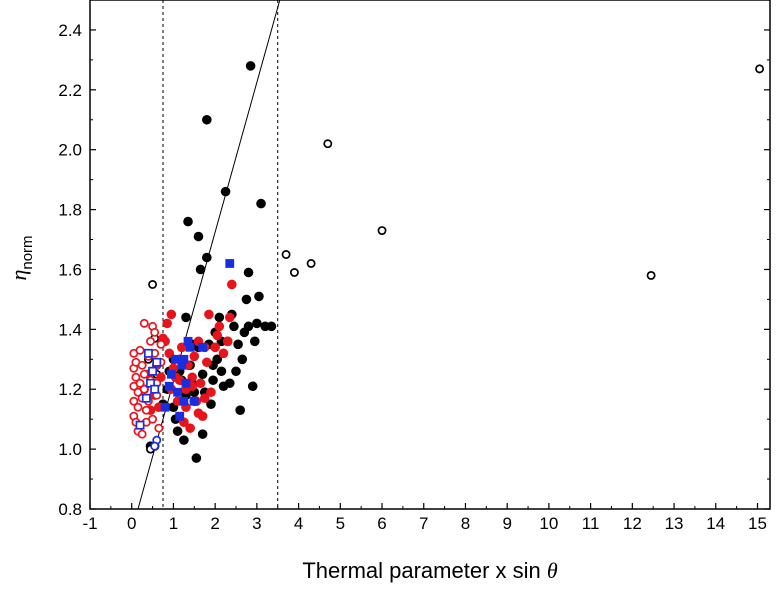  I want to click on x-tick-label: 5, so click(340, 523).